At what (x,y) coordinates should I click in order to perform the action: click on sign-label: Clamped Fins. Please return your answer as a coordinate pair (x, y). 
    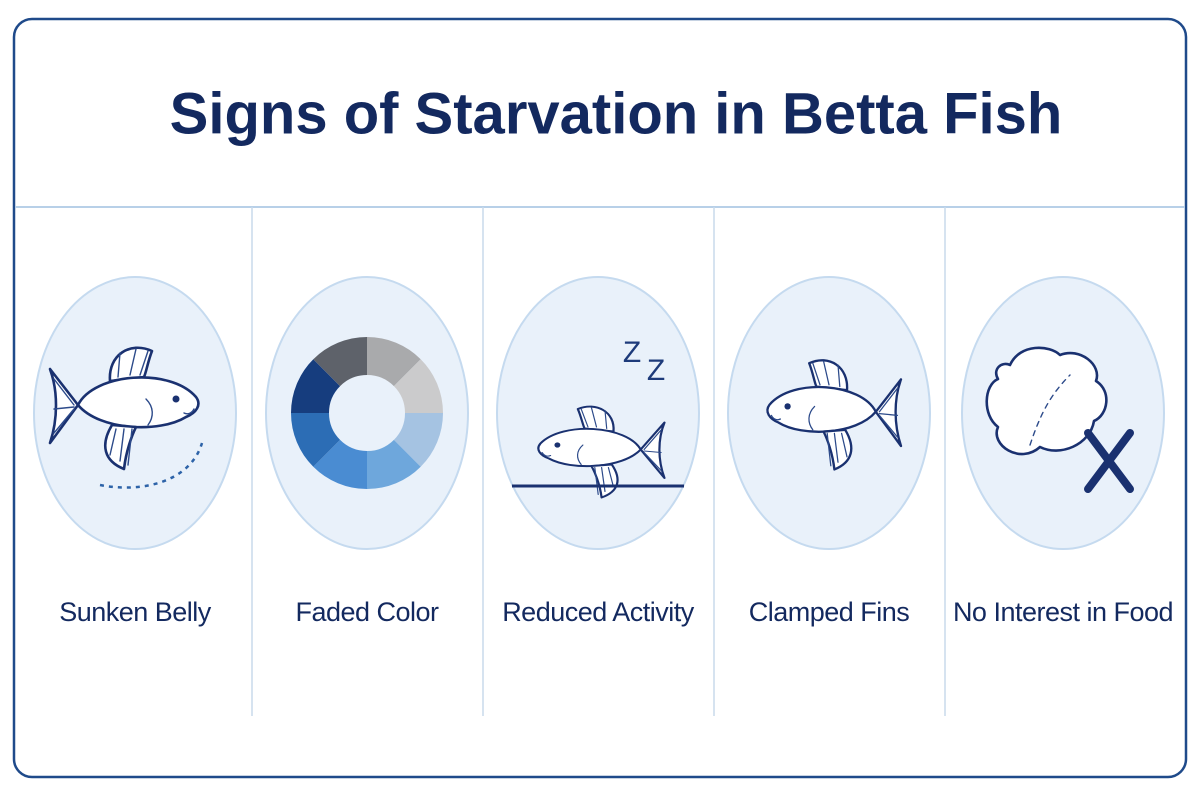
    Looking at the image, I should click on (829, 612).